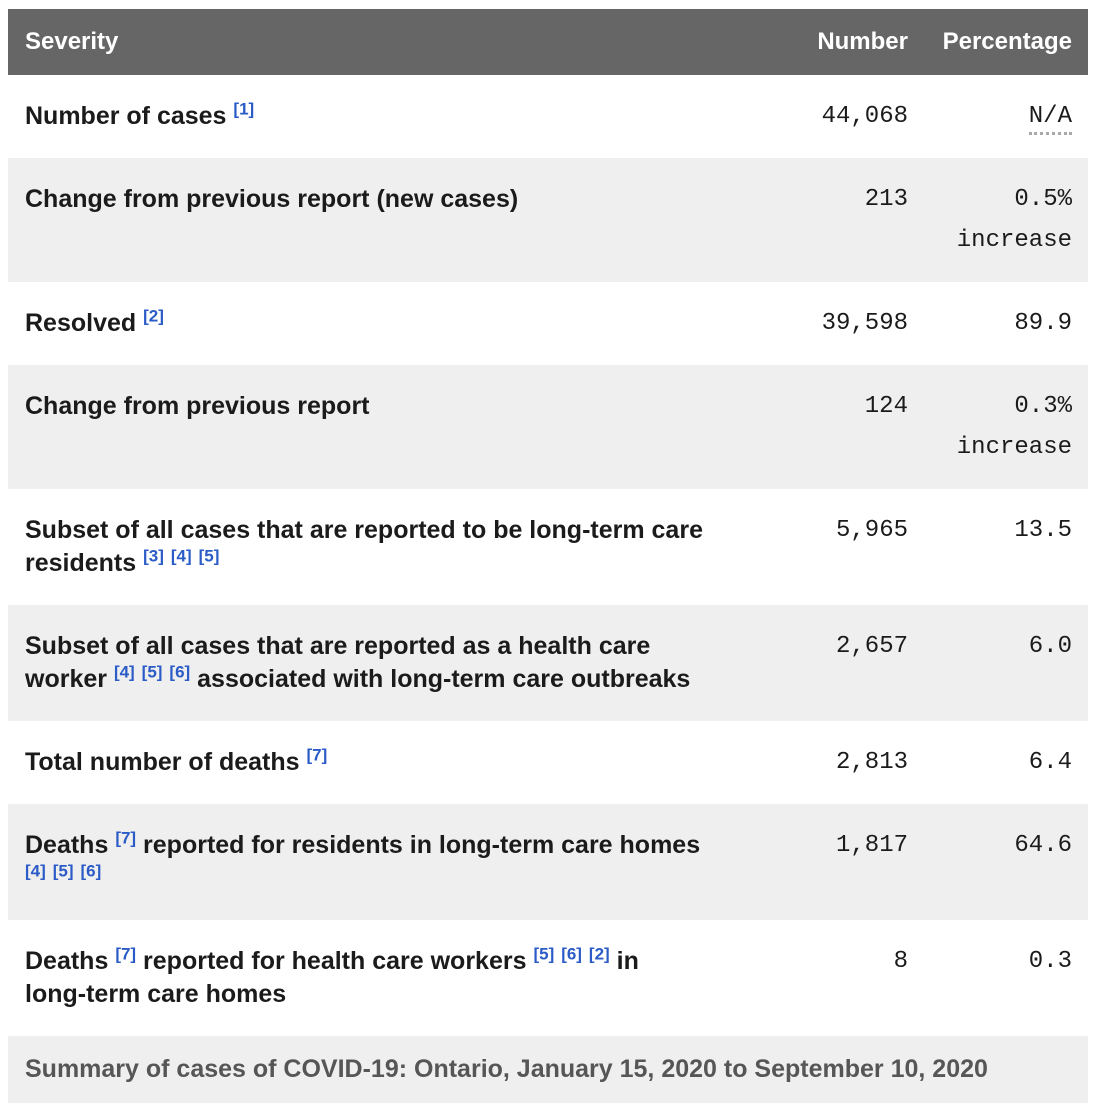  Describe the element at coordinates (1004, 978) in the screenshot. I see `percentage-cell: 0.3` at that location.